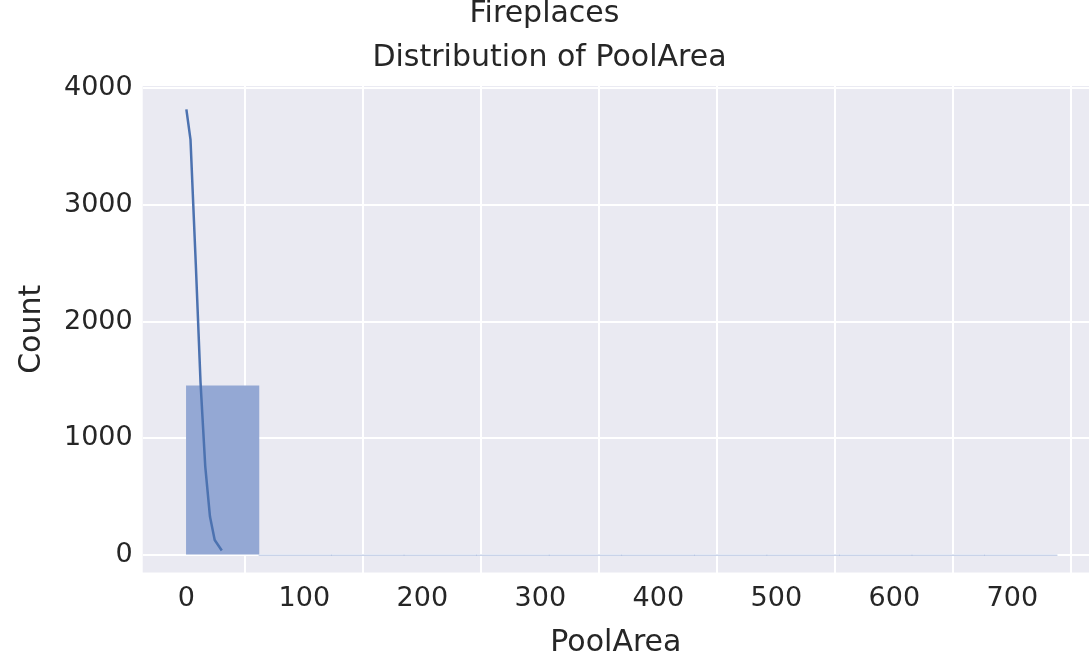  I want to click on x-axis-title: PoolArea, so click(616, 640).